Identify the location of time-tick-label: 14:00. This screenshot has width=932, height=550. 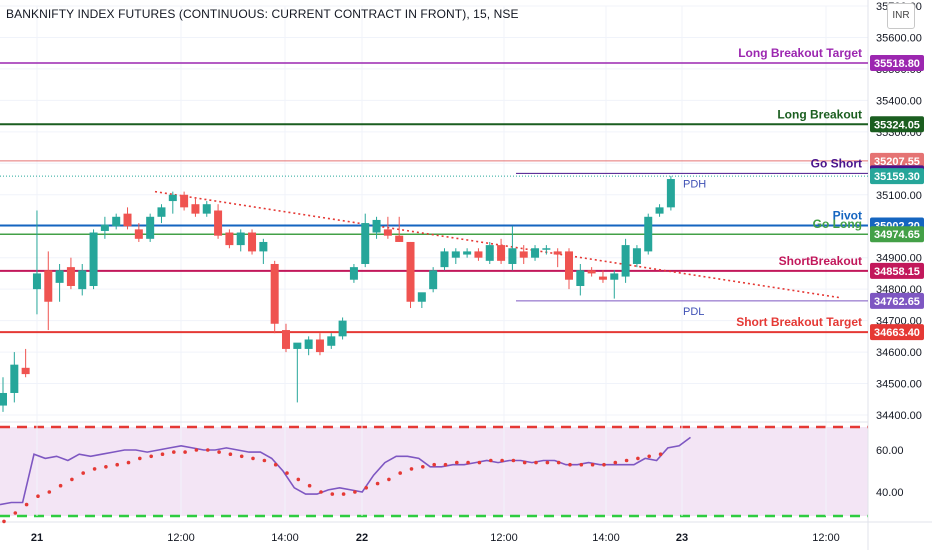
(606, 538).